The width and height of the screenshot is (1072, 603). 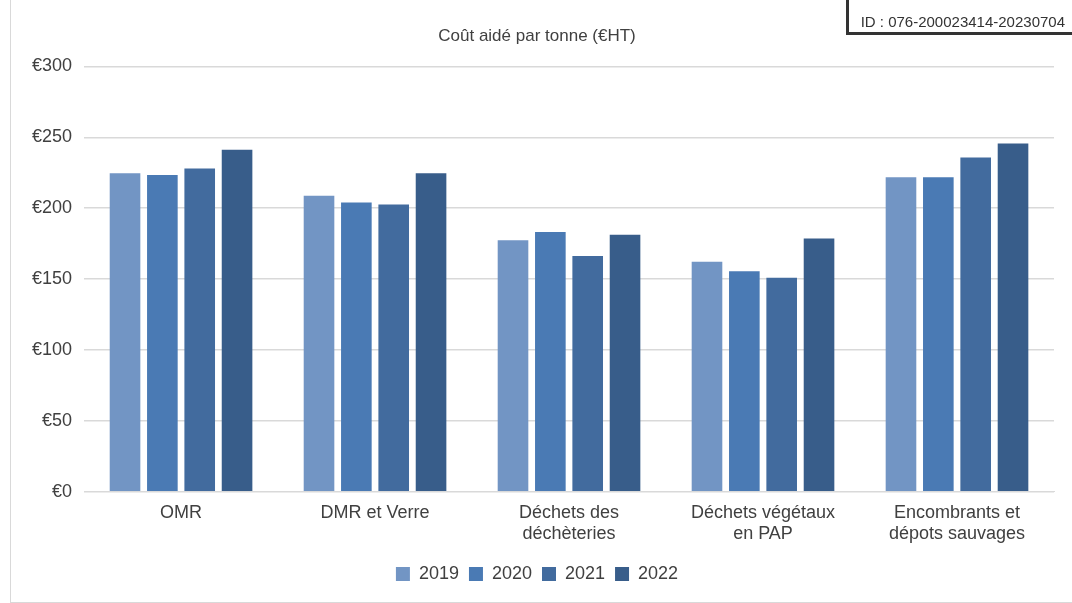 What do you see at coordinates (537, 35) in the screenshot?
I see `chart-title: Coût aidé par tonne (€HT)` at bounding box center [537, 35].